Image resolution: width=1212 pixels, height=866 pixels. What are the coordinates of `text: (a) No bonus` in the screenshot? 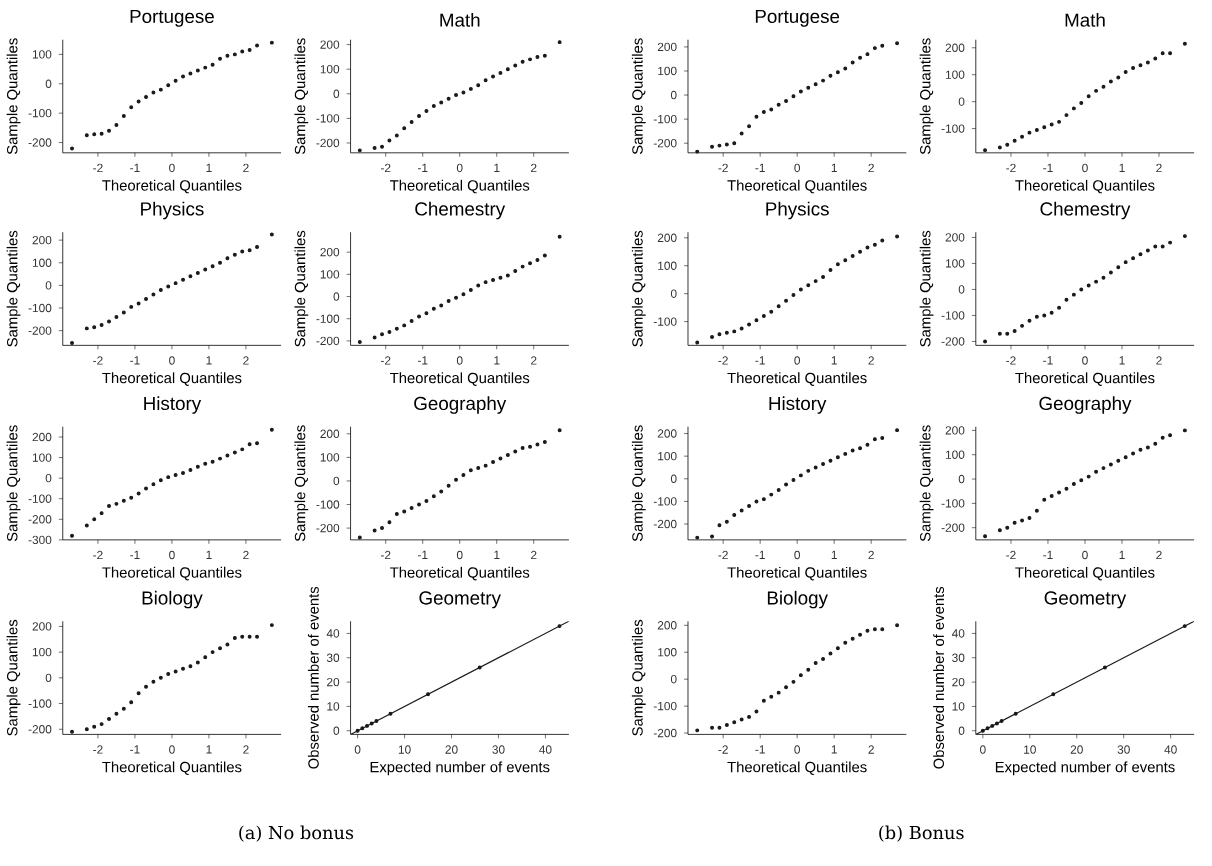 It's located at (296, 834).